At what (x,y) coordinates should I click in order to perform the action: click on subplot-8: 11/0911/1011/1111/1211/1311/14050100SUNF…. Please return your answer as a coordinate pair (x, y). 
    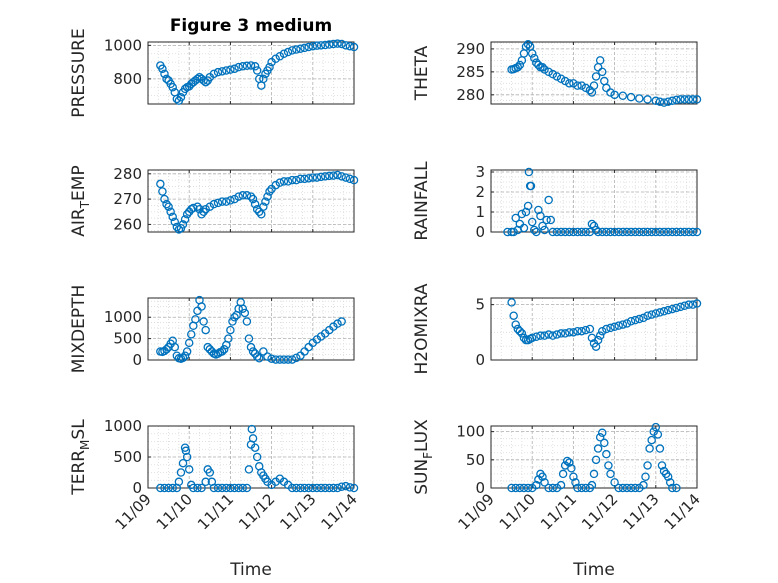
    Looking at the image, I should click on (558, 476).